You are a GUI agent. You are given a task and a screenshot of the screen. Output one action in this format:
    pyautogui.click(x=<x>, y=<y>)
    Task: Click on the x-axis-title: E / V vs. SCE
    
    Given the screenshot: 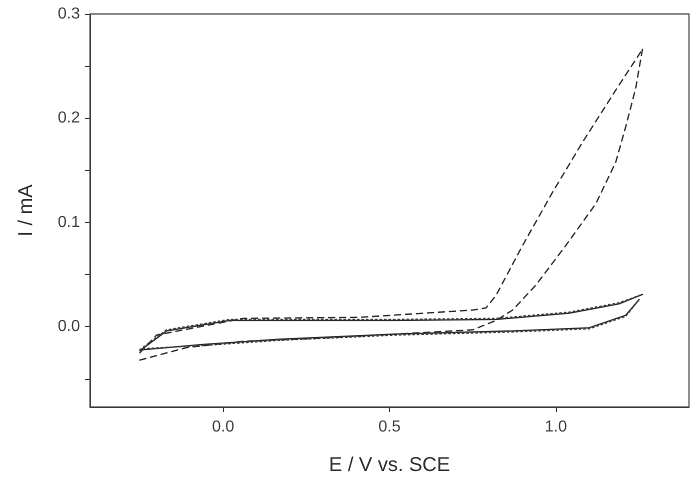 What is the action you would take?
    pyautogui.click(x=389, y=465)
    